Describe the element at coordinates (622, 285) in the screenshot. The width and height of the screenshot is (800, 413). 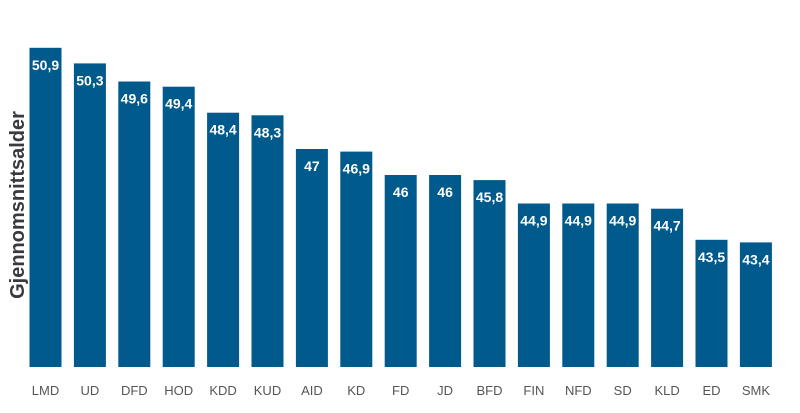
I see `bar-sd` at that location.